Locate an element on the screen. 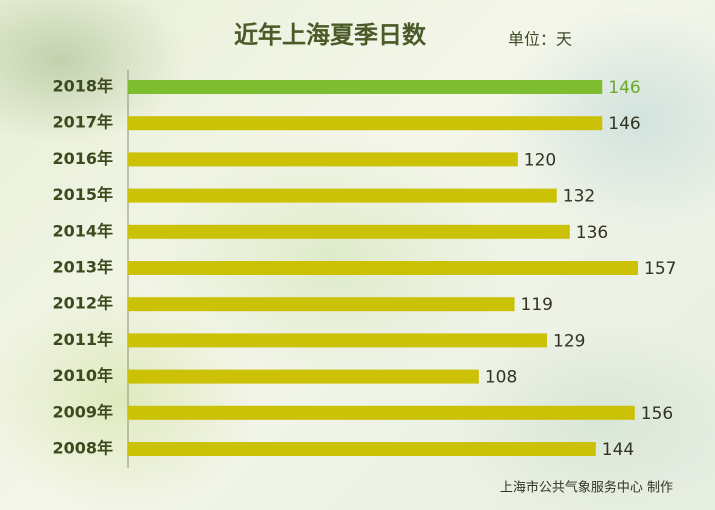 The height and width of the screenshot is (510, 715). value-label: 157 is located at coordinates (660, 269).